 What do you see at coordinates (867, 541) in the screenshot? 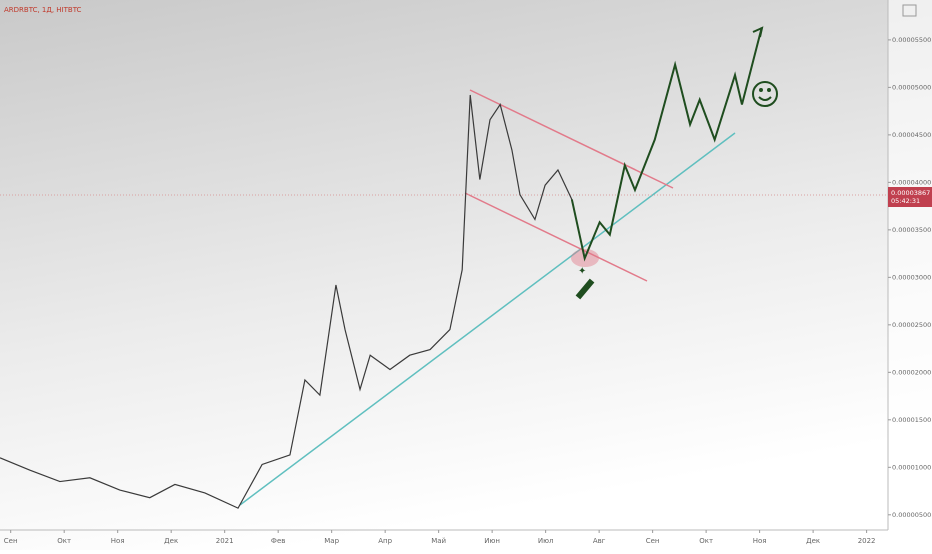
I see `x-tick-label: 2022` at bounding box center [867, 541].